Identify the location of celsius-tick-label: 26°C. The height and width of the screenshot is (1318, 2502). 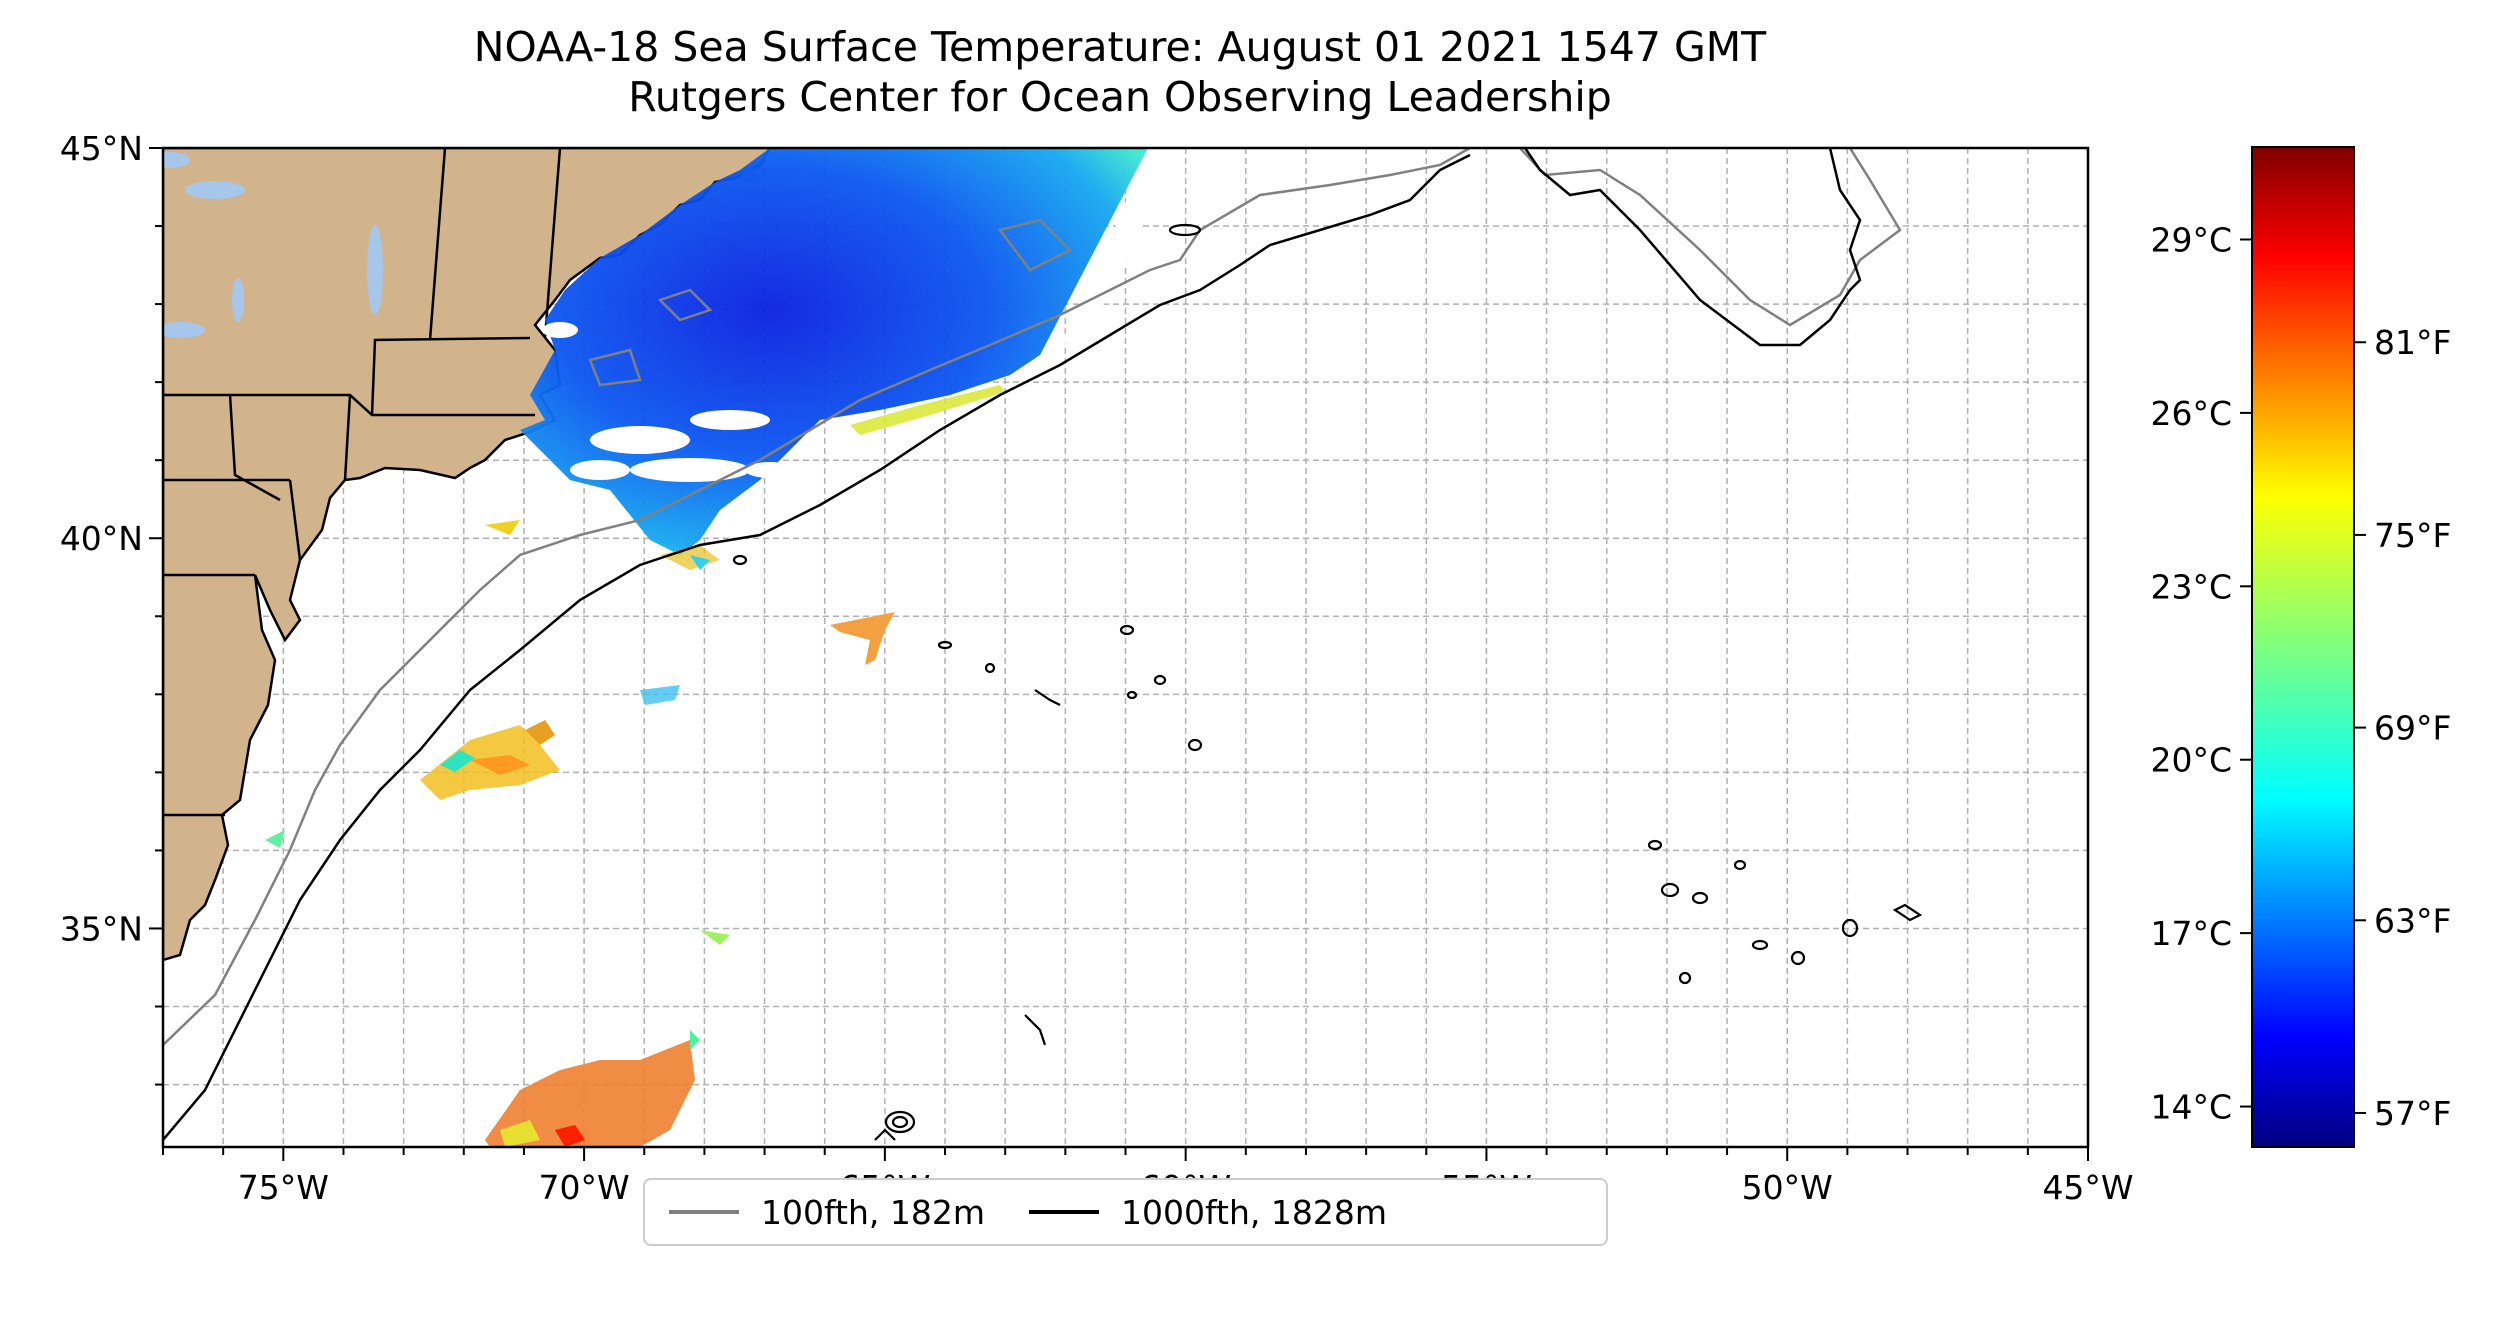
(2191, 413).